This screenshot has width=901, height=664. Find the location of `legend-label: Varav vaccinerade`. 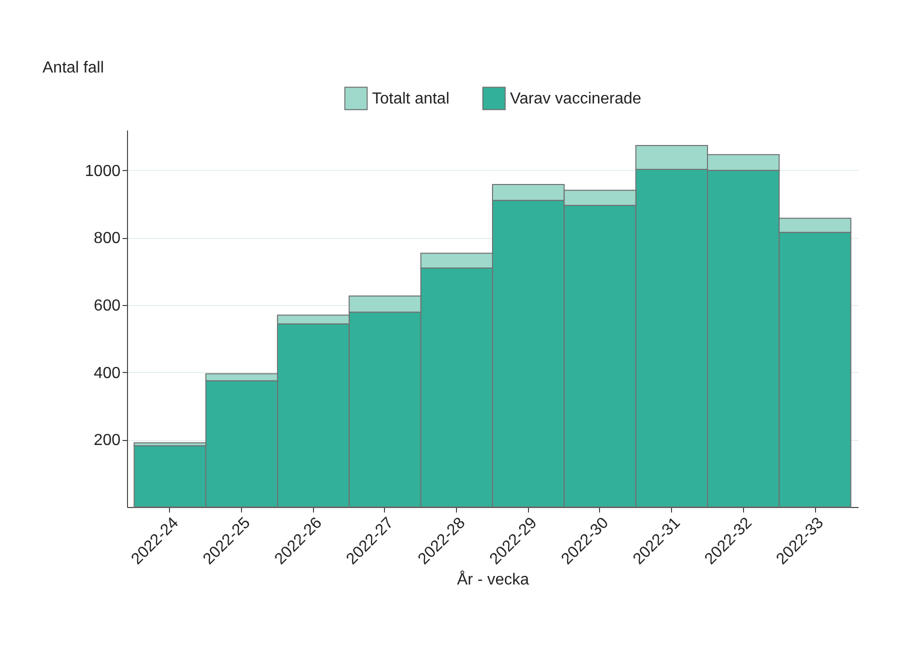

legend-label: Varav vaccinerade is located at coordinates (576, 99).